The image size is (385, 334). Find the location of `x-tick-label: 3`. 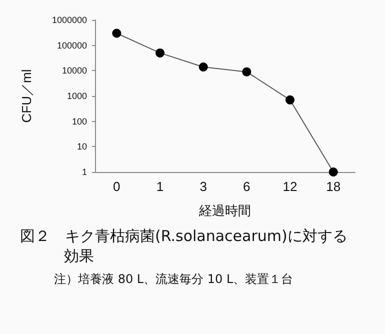

x-tick-label: 3 is located at coordinates (203, 186).